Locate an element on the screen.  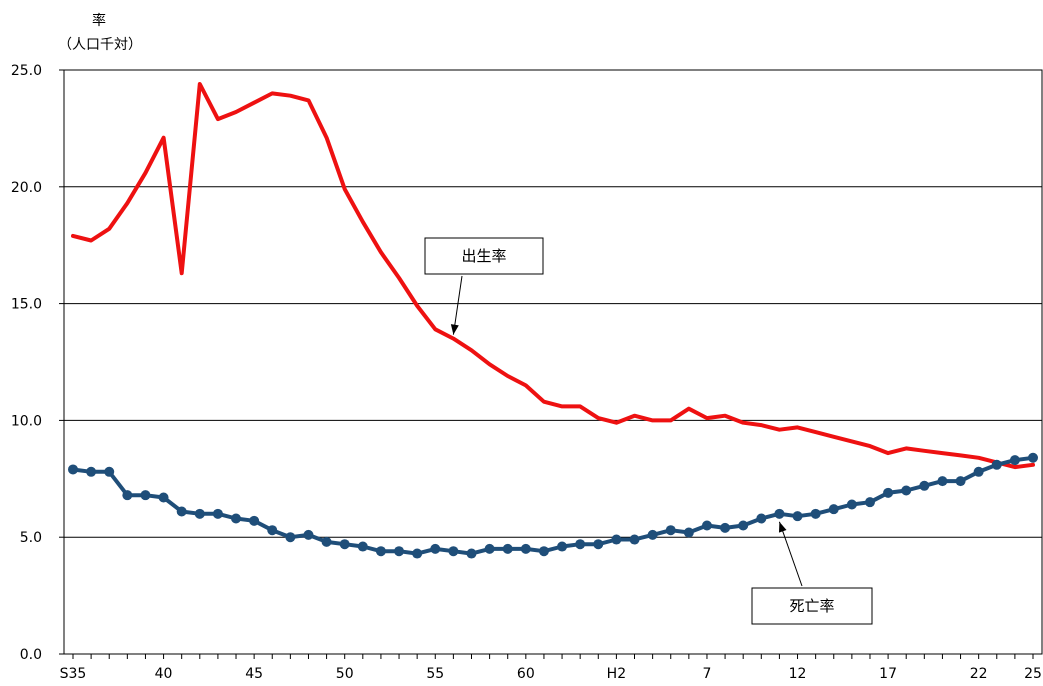
x-tick-label: 25 is located at coordinates (1033, 674).